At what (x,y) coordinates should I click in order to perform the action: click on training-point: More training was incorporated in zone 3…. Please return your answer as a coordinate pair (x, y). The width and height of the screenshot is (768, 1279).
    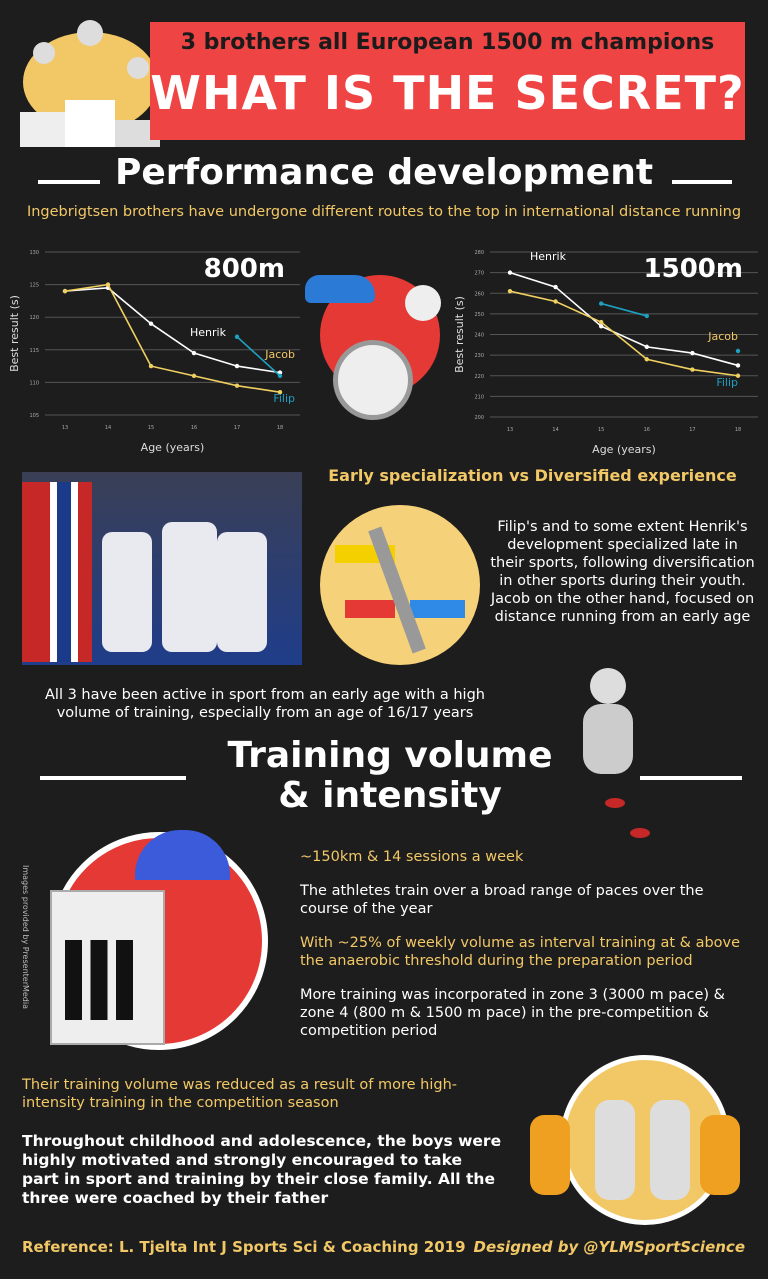
    Looking at the image, I should click on (512, 1013).